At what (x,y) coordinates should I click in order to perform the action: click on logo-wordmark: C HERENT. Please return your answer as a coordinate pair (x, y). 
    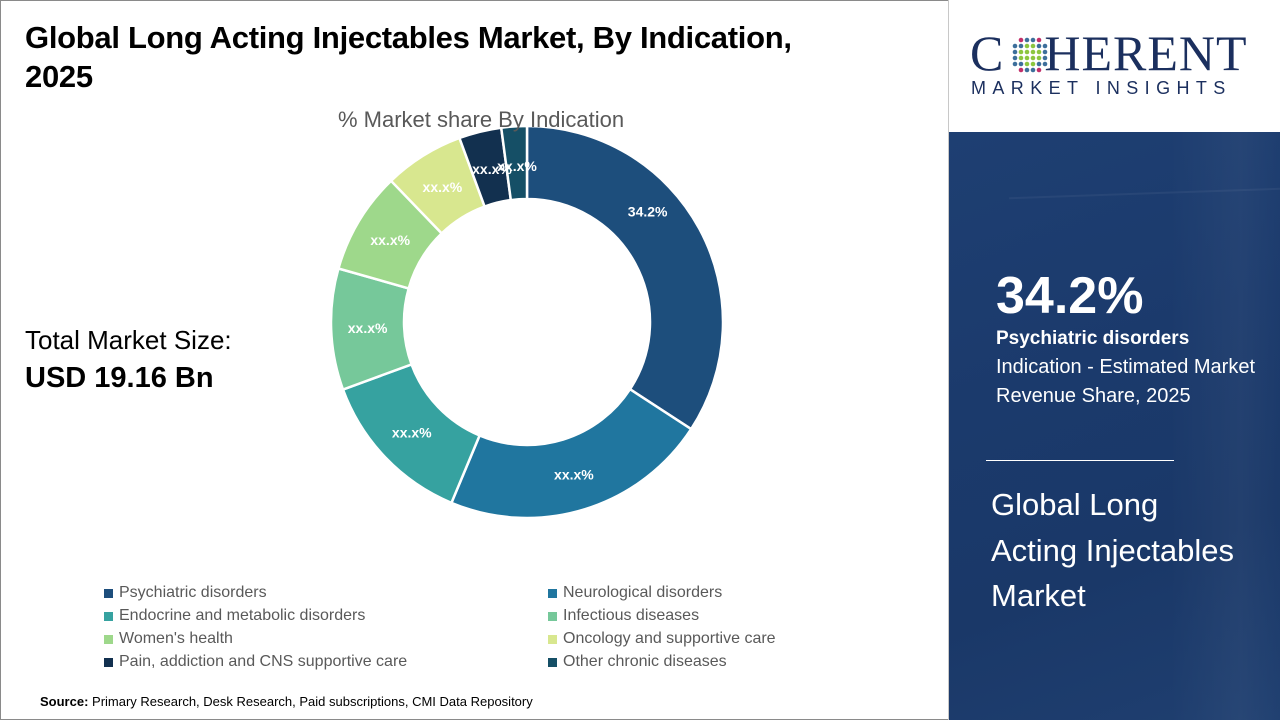
    Looking at the image, I should click on (1109, 53).